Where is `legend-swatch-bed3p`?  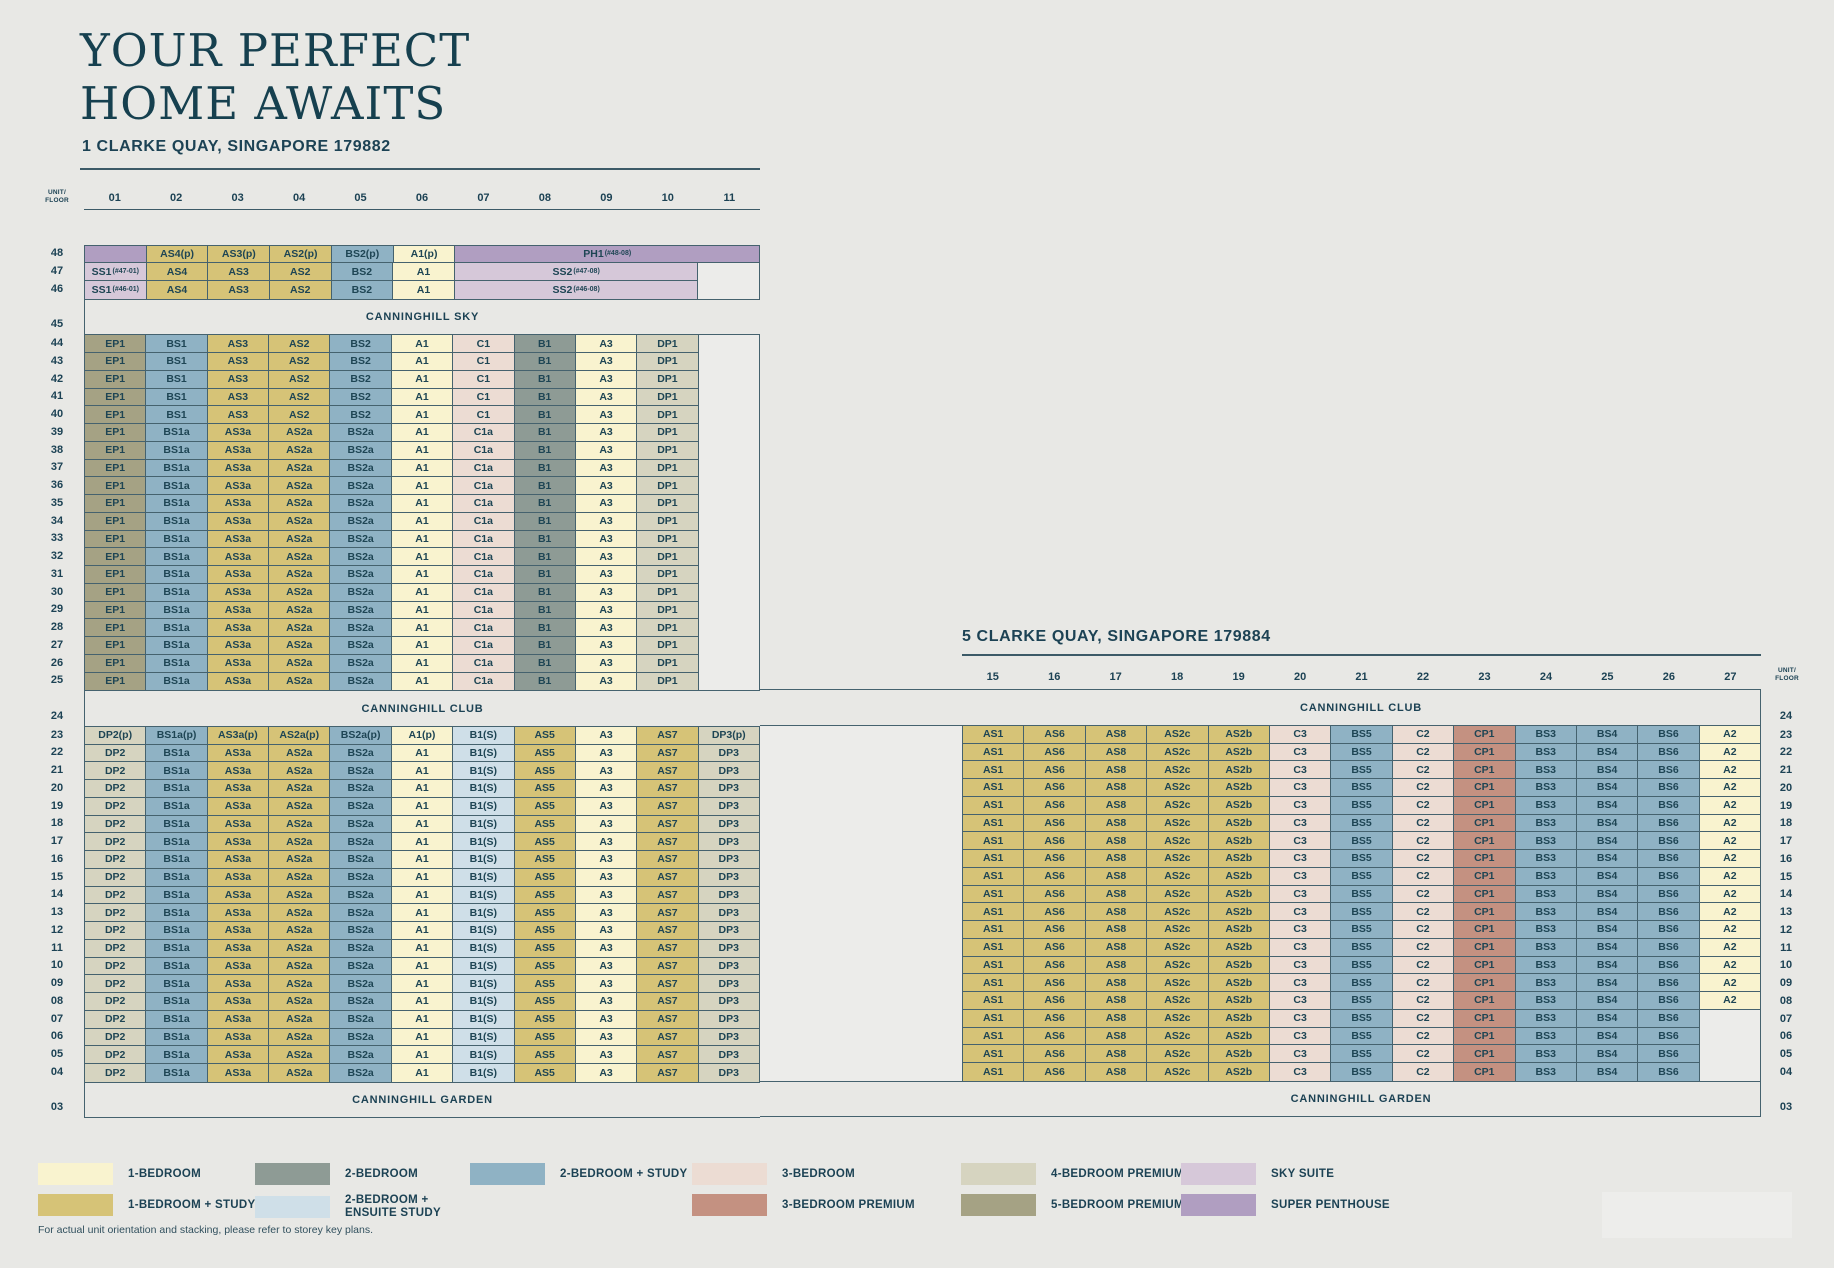
legend-swatch-bed3p is located at coordinates (729, 1205).